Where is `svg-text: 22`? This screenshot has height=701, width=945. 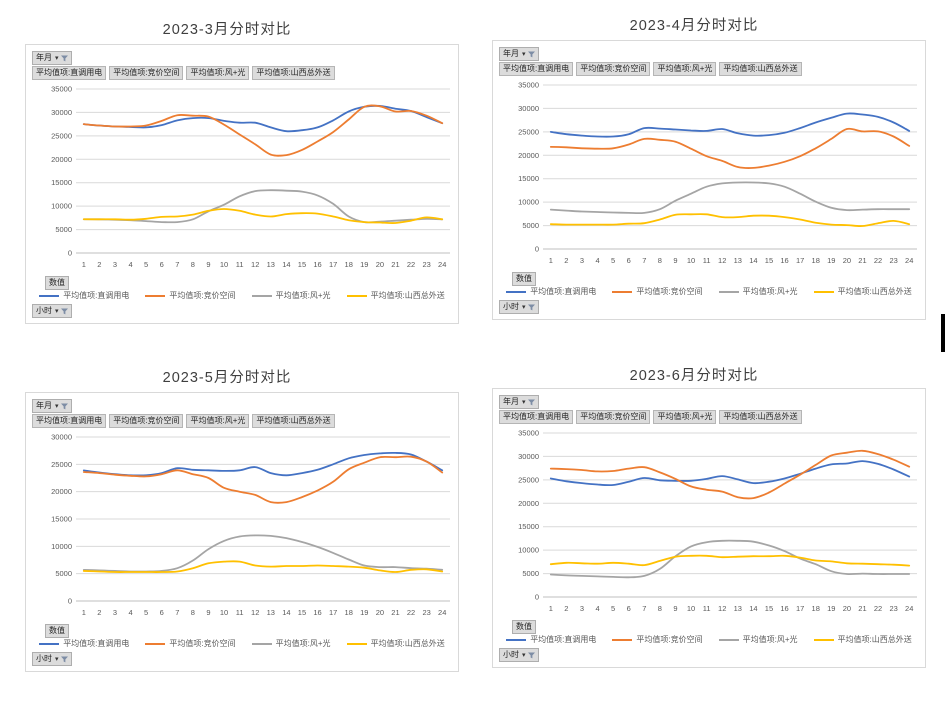
svg-text: 22 is located at coordinates (878, 608).